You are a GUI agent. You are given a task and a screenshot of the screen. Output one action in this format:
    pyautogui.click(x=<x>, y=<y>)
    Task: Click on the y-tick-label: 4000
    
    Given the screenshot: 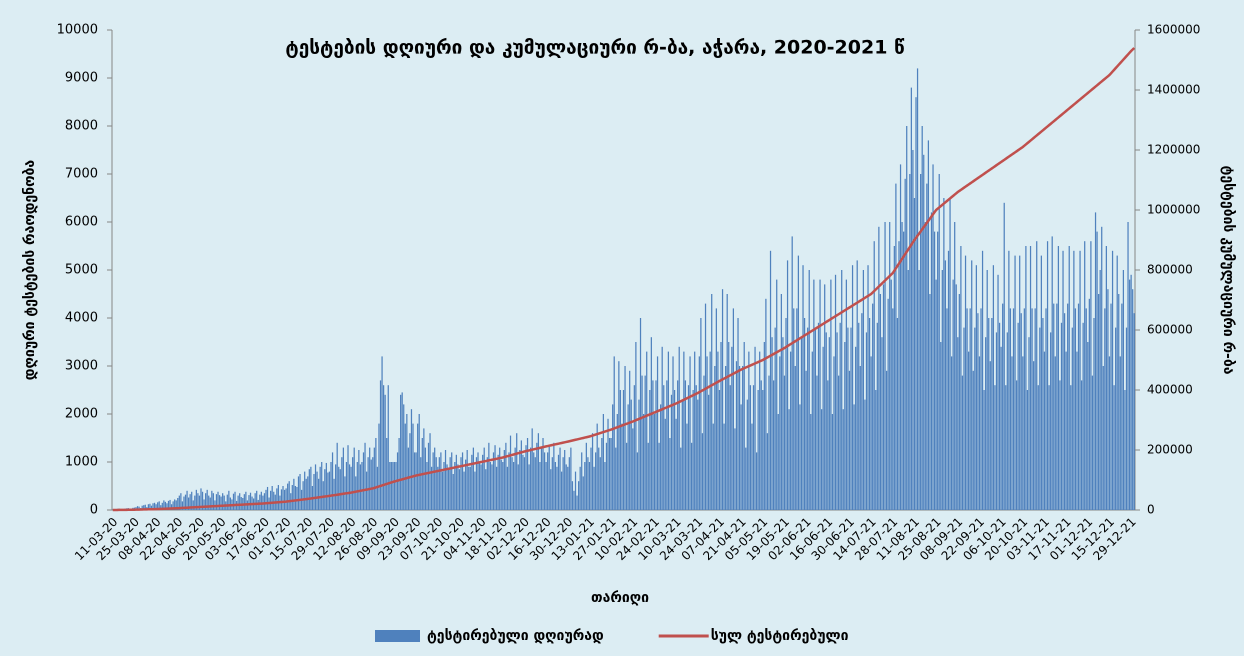 What is the action you would take?
    pyautogui.click(x=81, y=318)
    